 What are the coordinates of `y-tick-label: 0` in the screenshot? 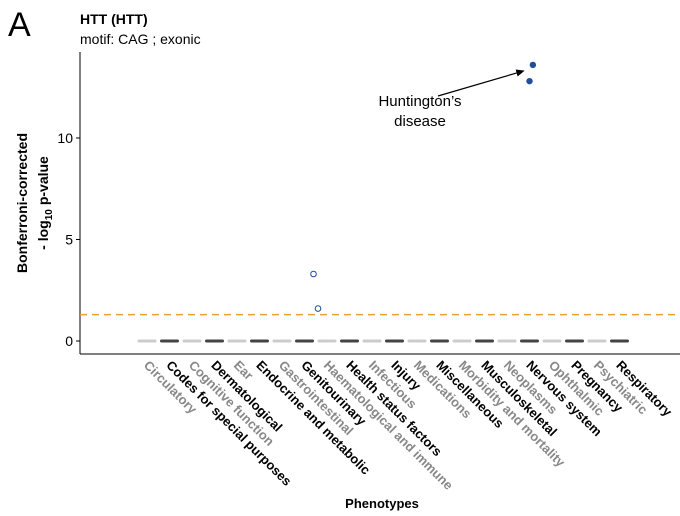 It's located at (69, 341).